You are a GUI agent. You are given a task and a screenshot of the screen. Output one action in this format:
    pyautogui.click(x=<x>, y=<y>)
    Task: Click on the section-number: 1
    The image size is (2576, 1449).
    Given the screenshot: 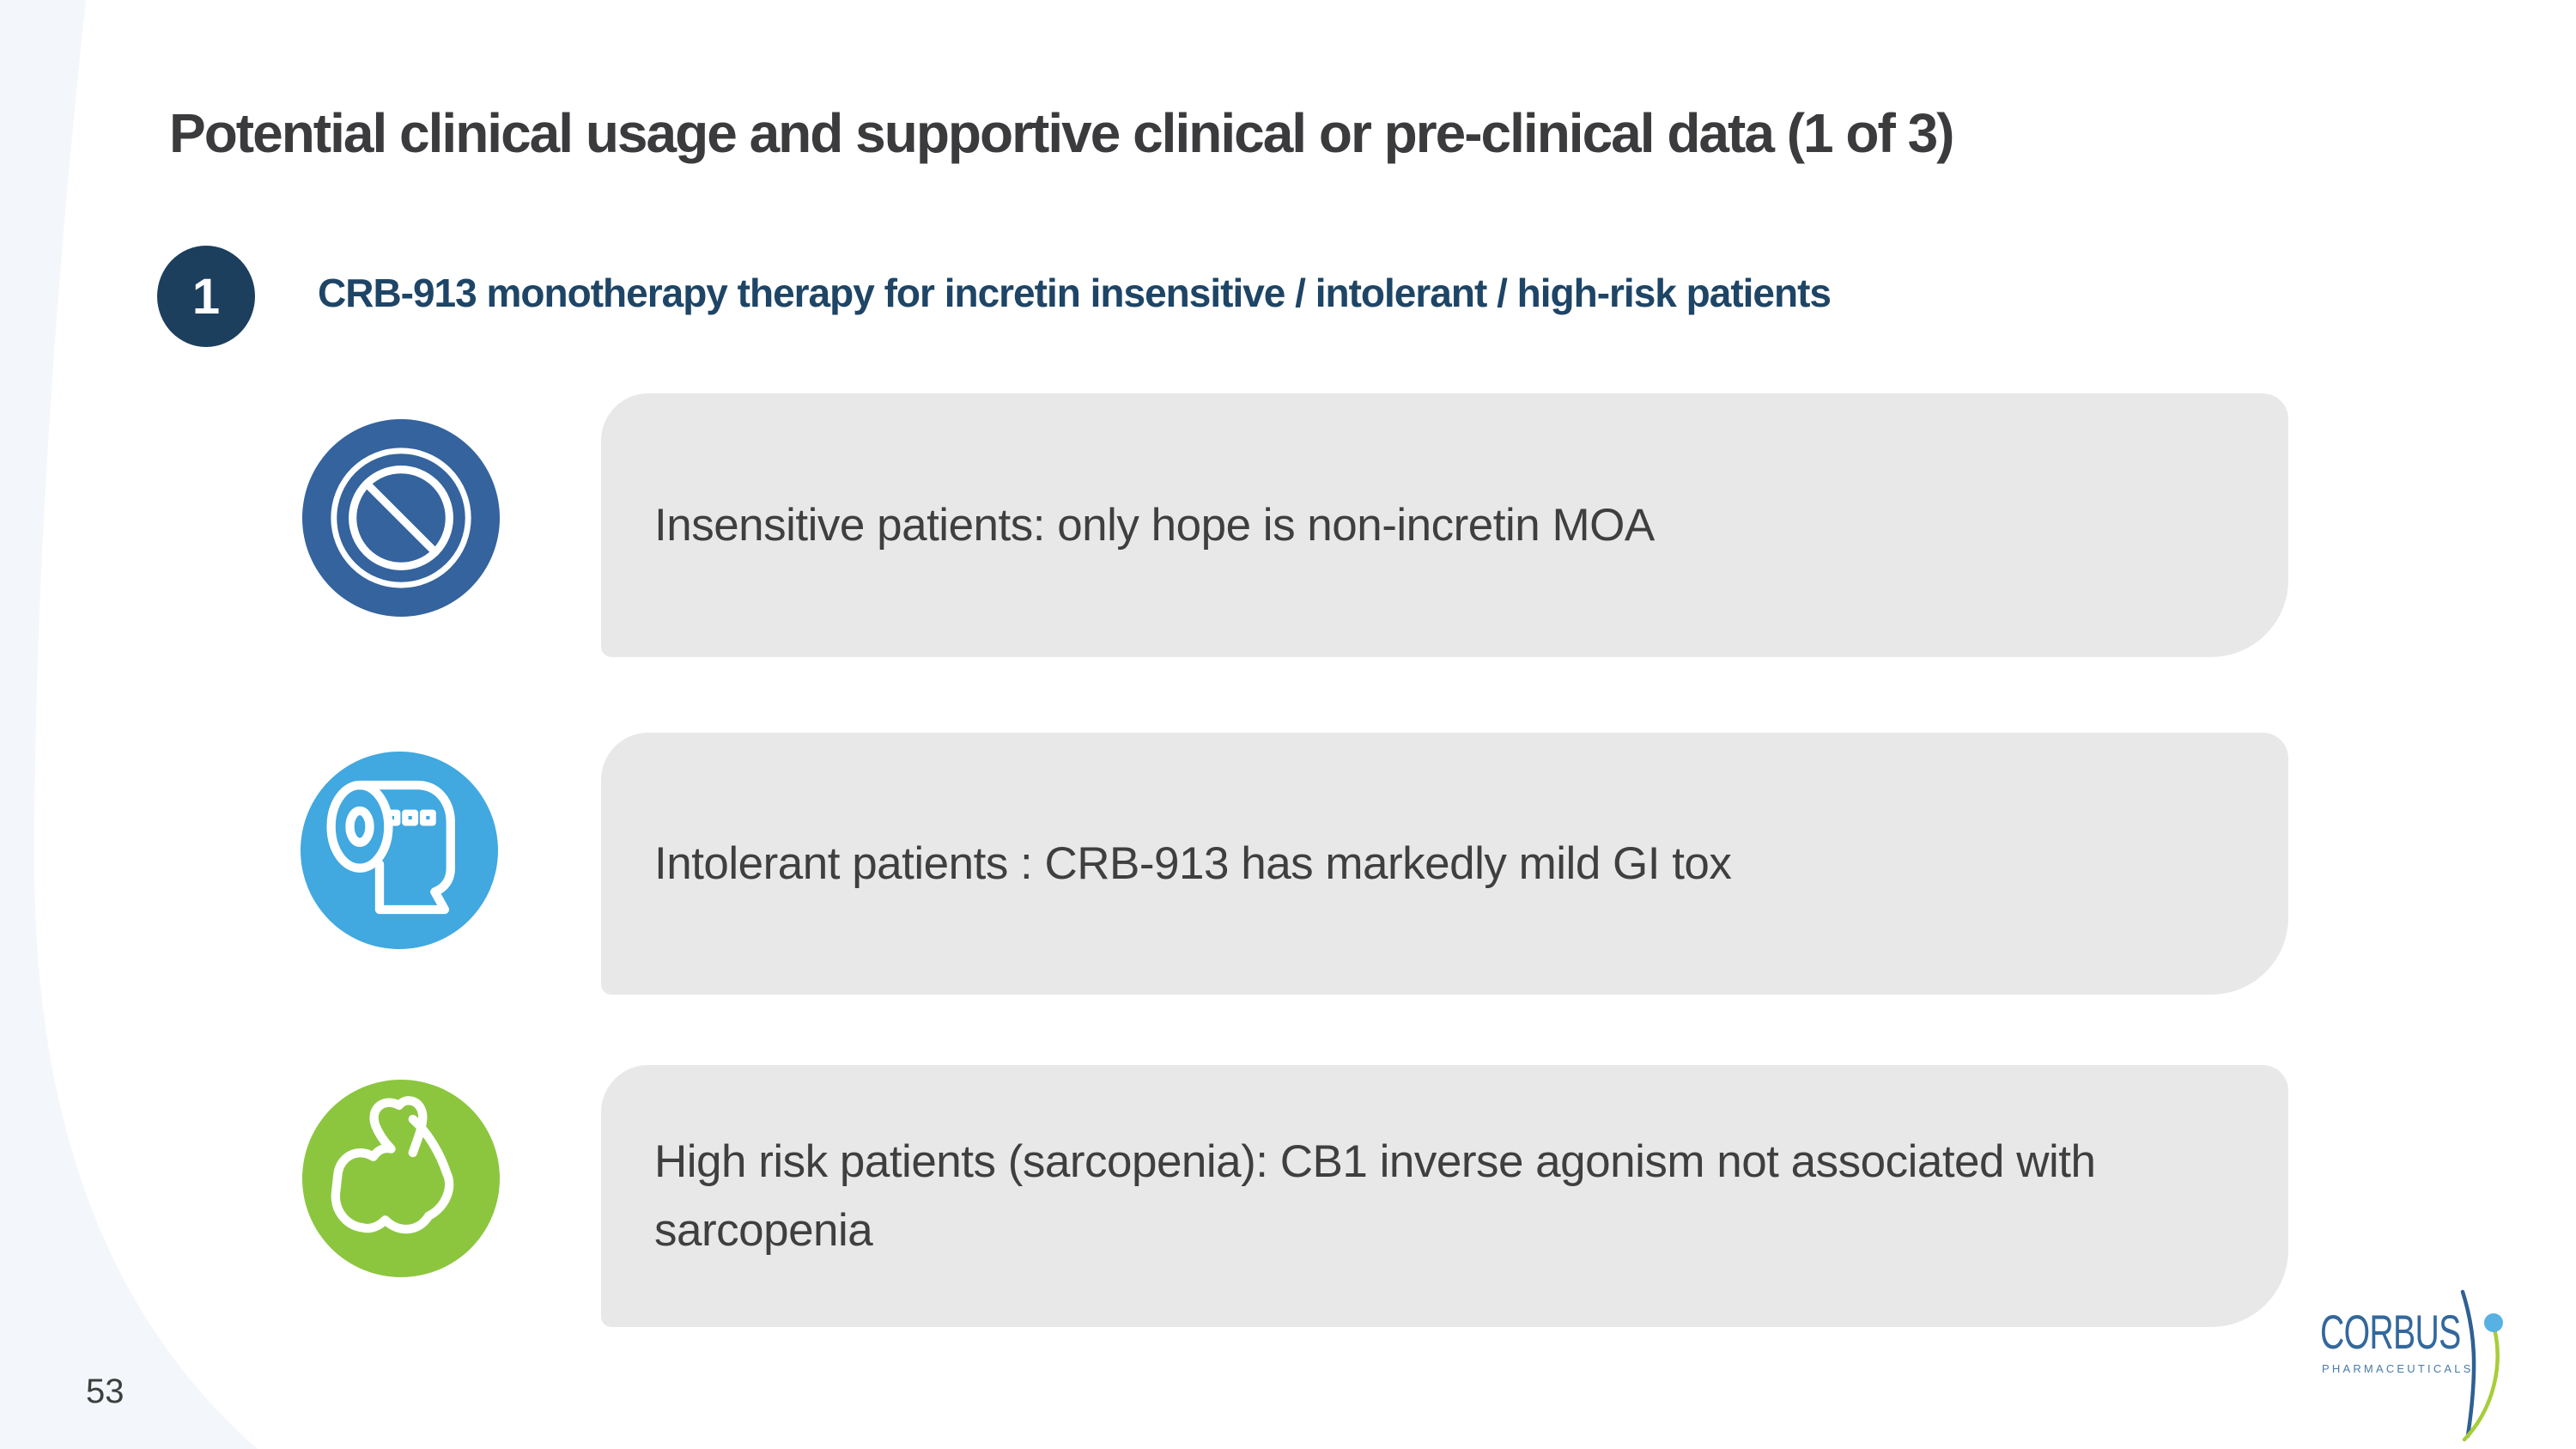 What is the action you would take?
    pyautogui.click(x=206, y=296)
    